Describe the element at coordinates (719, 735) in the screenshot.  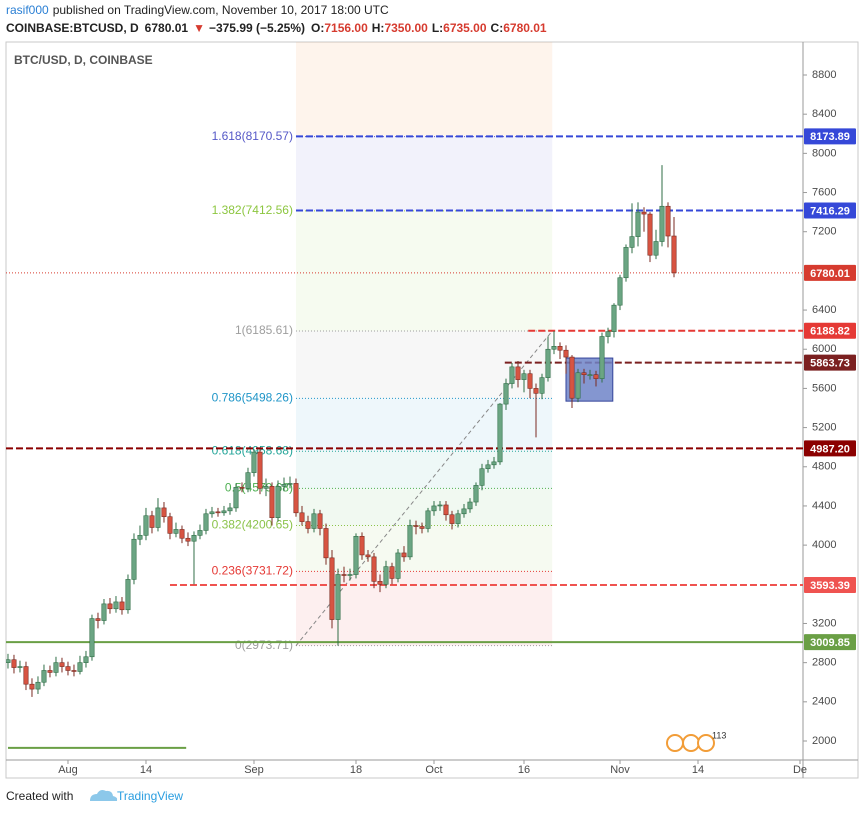
I see `event-count: 113` at that location.